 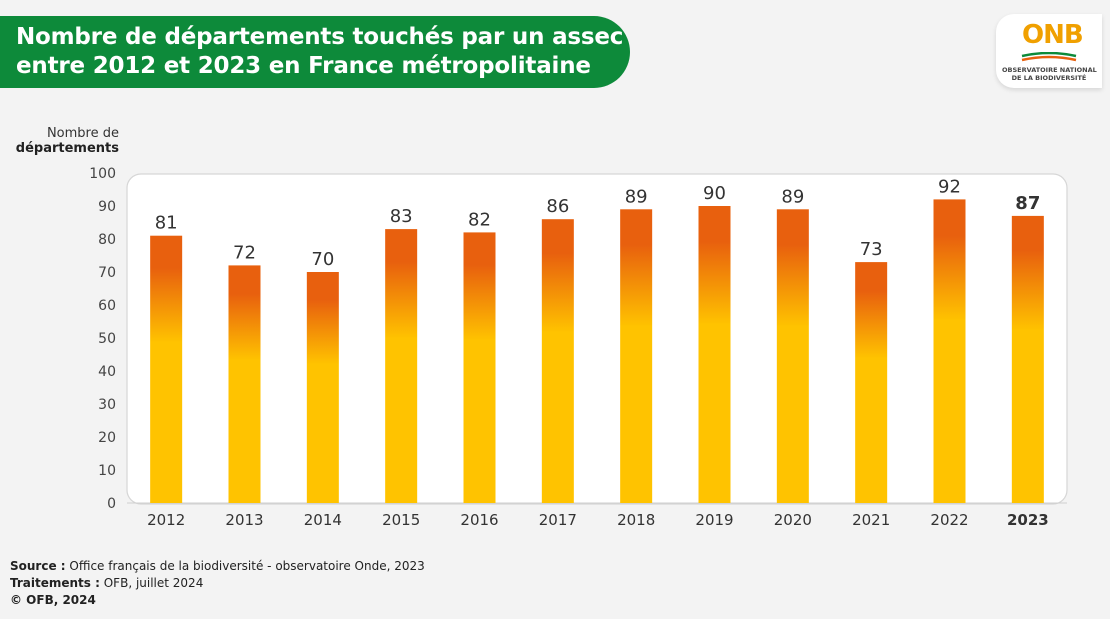 What do you see at coordinates (322, 259) in the screenshot?
I see `value-label-2014: 70` at bounding box center [322, 259].